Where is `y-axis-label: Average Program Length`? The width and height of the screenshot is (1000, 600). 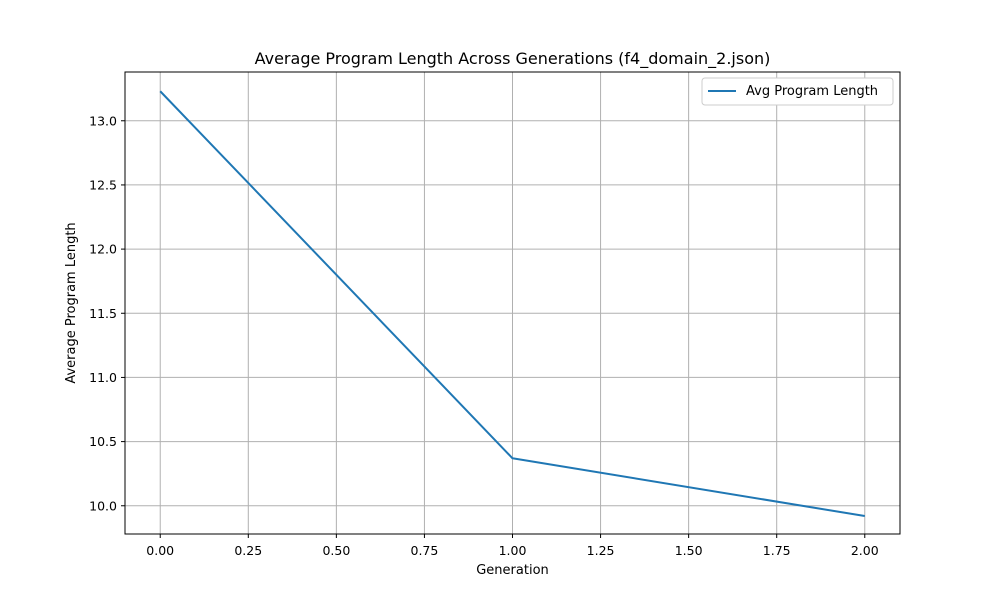
y-axis-label: Average Program Length is located at coordinates (71, 302).